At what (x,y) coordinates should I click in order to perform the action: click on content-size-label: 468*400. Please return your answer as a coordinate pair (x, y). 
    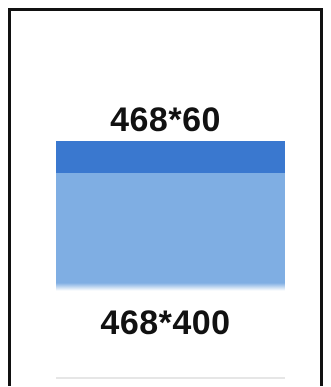
    Looking at the image, I should click on (165, 323).